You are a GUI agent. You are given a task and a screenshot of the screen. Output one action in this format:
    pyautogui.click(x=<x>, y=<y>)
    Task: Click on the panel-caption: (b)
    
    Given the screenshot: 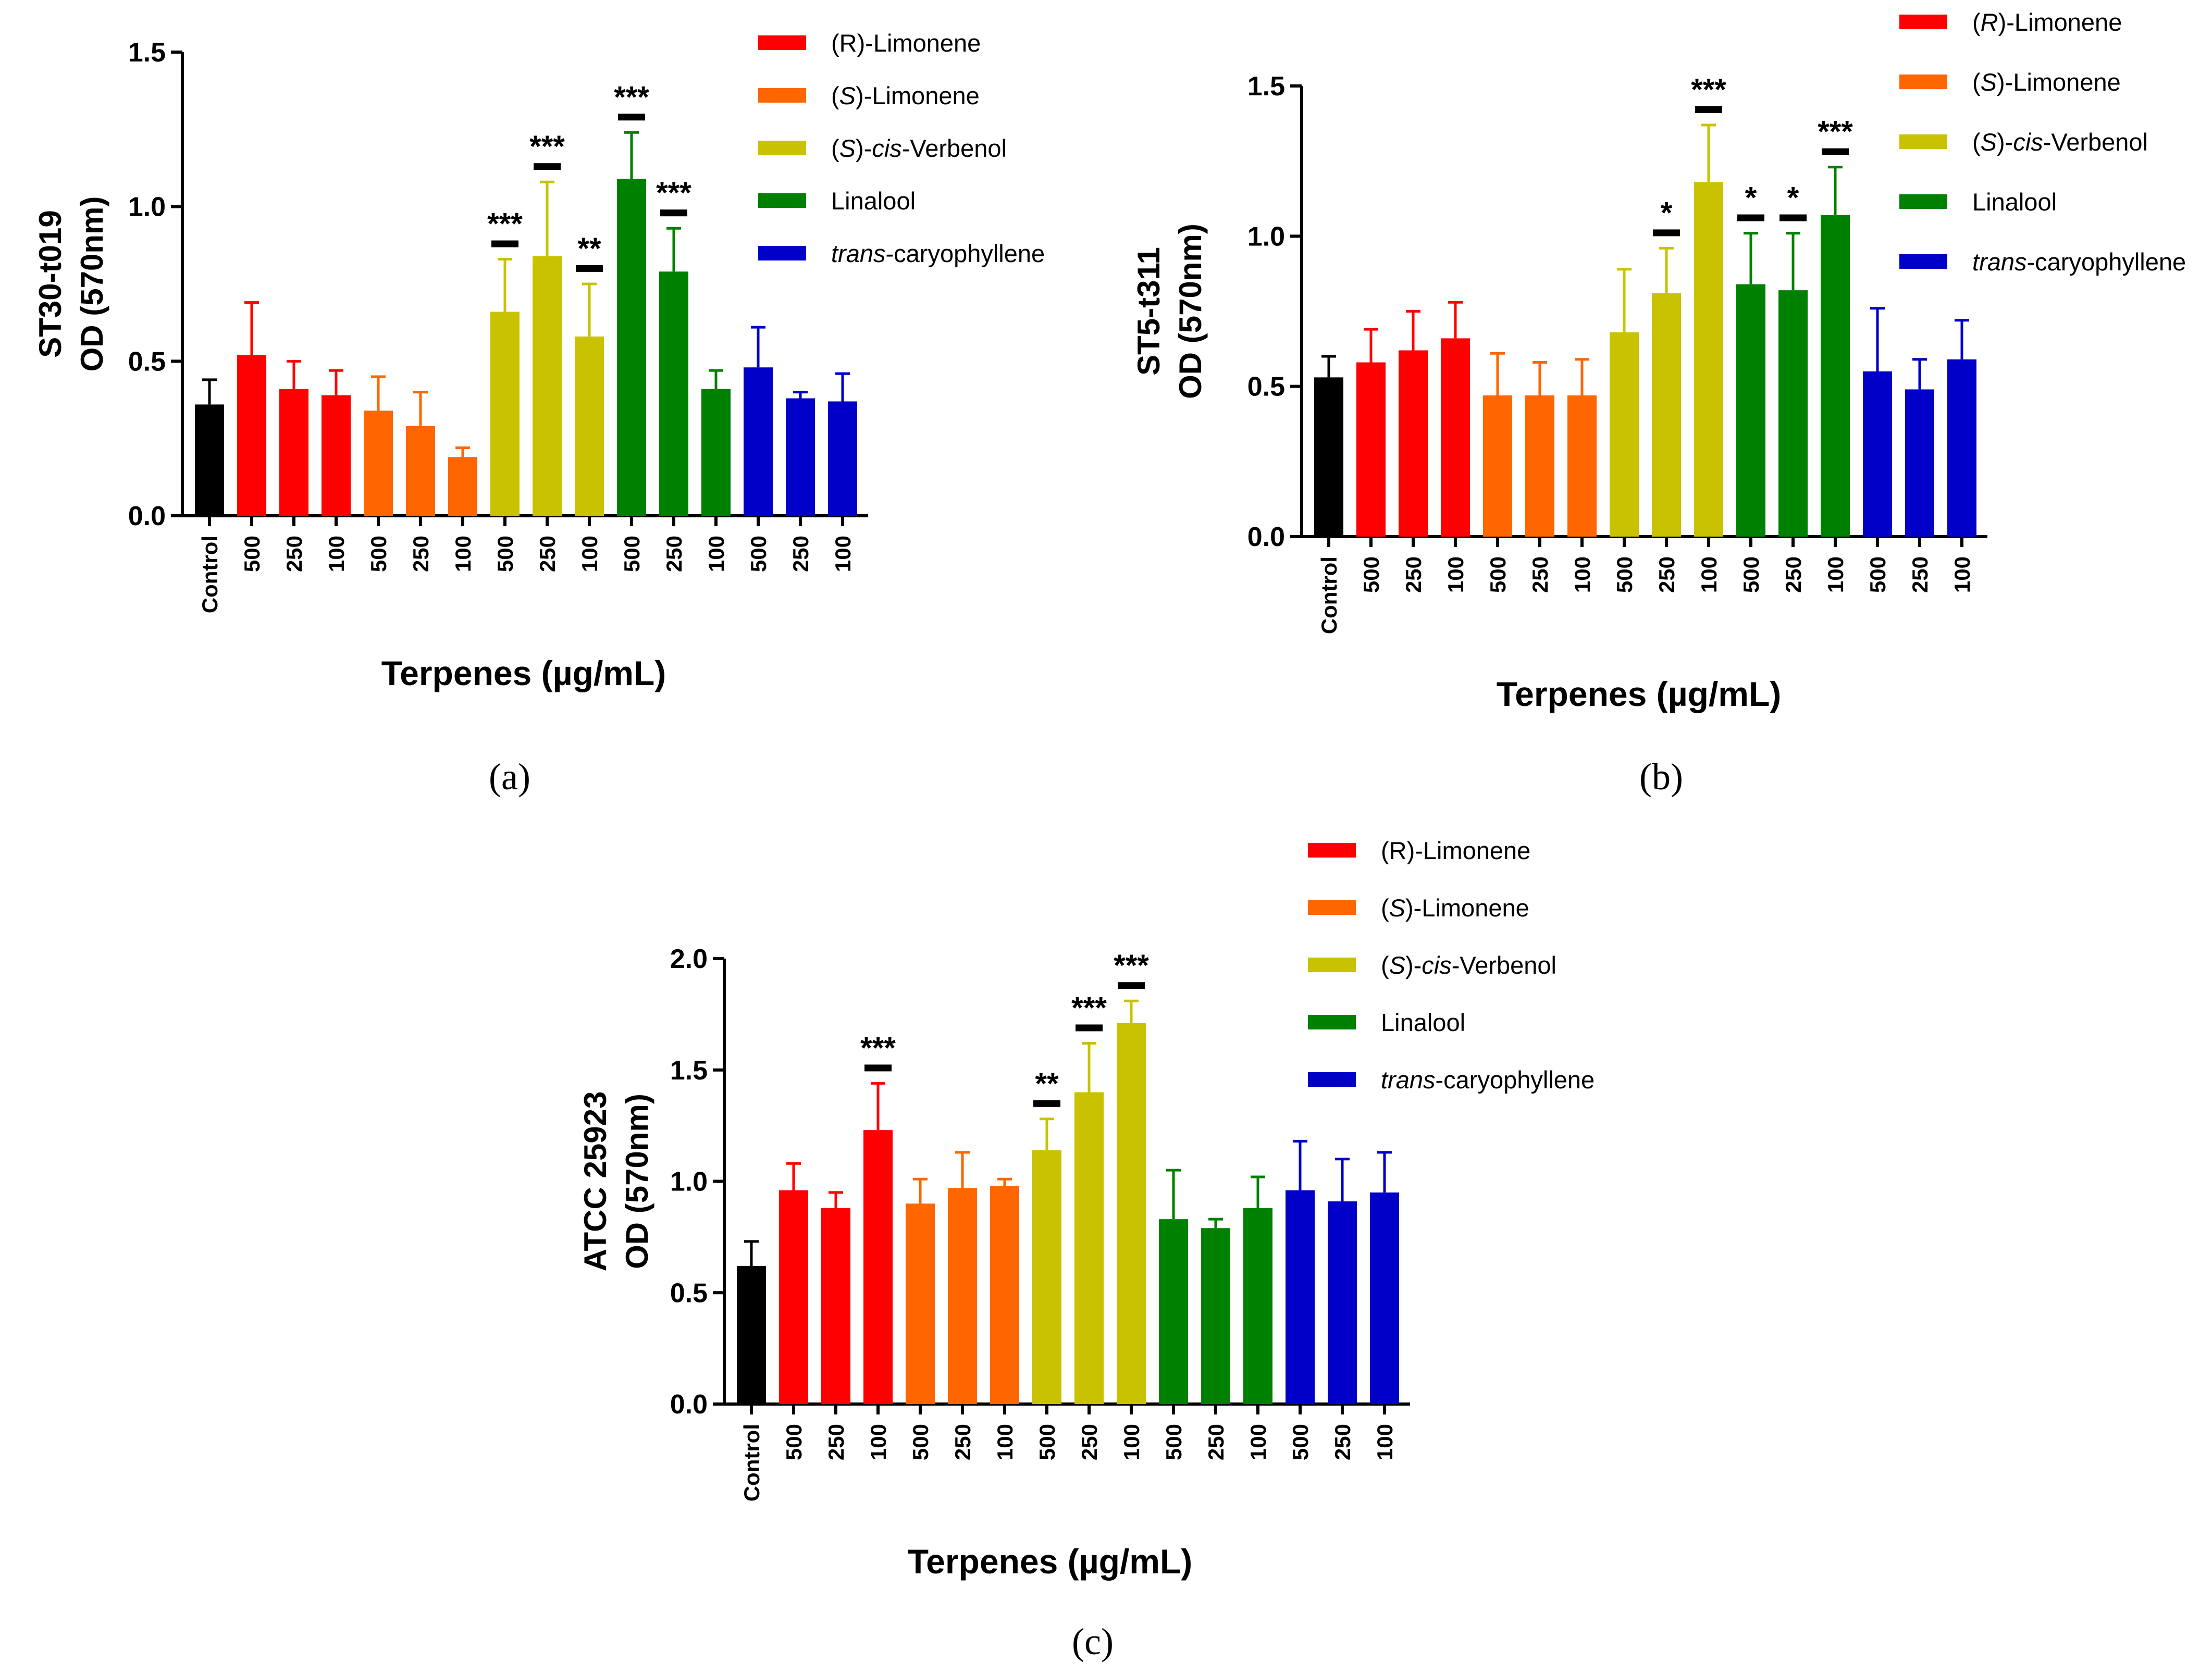 What is the action you would take?
    pyautogui.click(x=1661, y=777)
    